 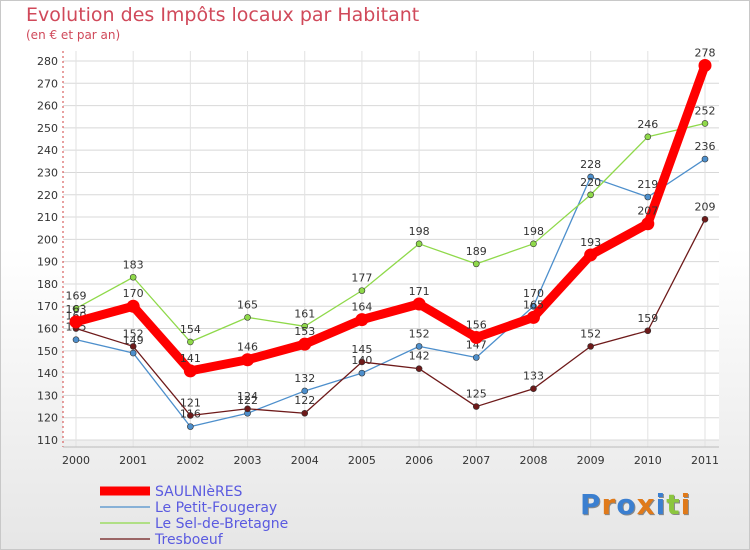 What do you see at coordinates (247, 347) in the screenshot?
I see `data-label: 146` at bounding box center [247, 347].